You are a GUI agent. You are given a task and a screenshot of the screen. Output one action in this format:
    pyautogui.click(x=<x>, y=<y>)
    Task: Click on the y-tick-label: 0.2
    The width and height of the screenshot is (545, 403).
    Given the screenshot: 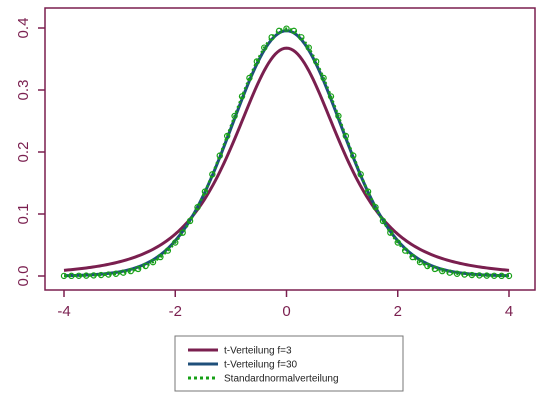 What is the action you would take?
    pyautogui.click(x=23, y=152)
    